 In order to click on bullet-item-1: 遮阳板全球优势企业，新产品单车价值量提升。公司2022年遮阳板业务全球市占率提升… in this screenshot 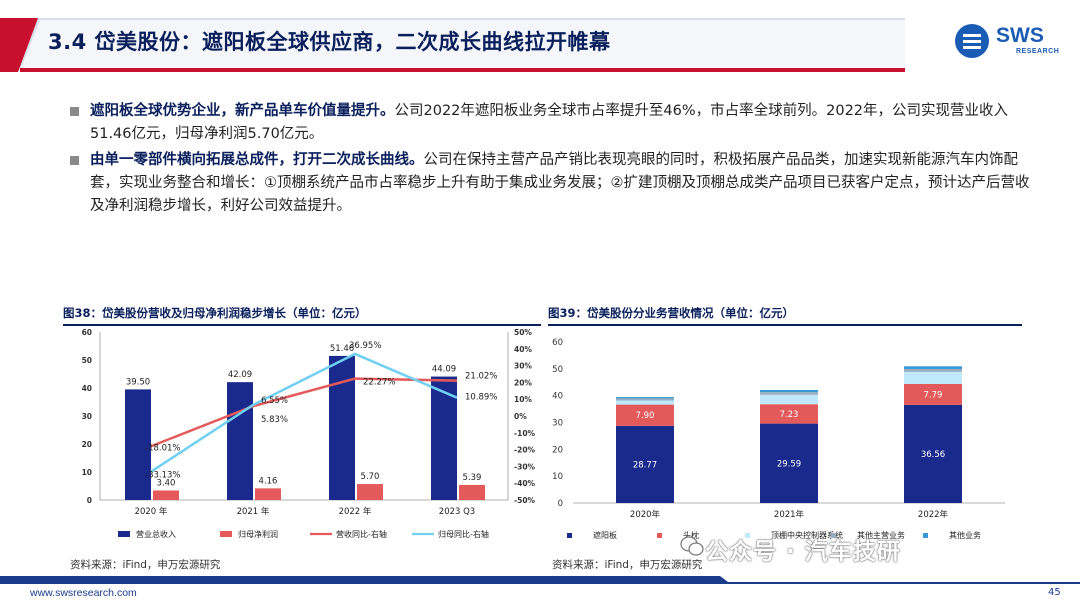, I will do `click(550, 123)`.